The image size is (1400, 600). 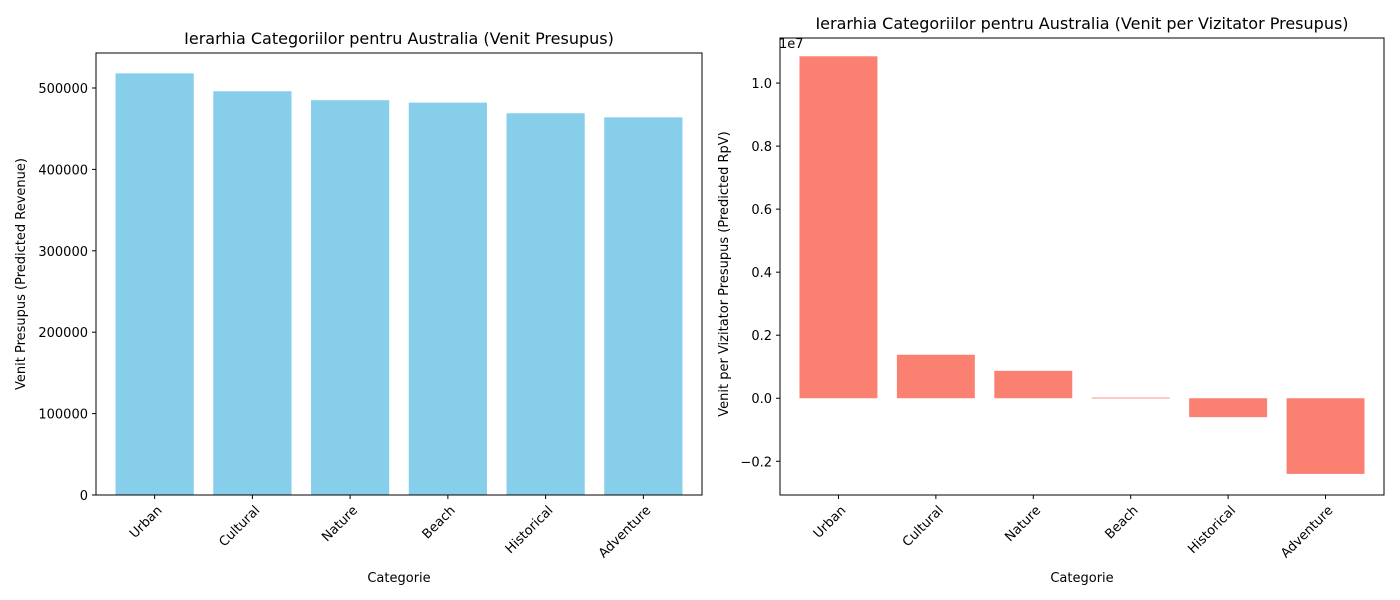 I want to click on y-tick-label: 200000, so click(x=63, y=333).